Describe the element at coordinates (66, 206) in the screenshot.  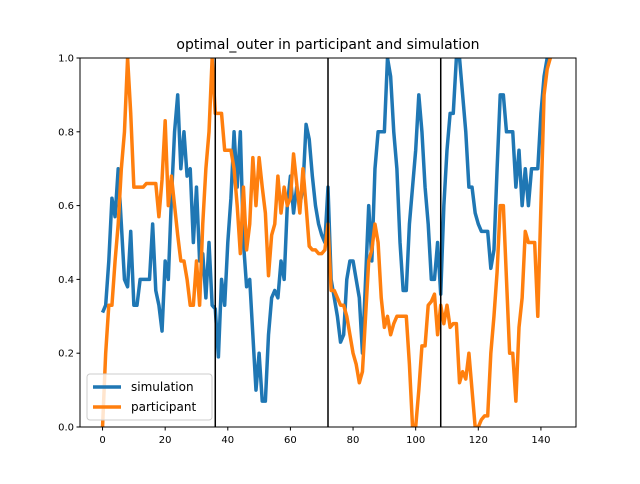
I see `y-tick-label: 0.6` at that location.